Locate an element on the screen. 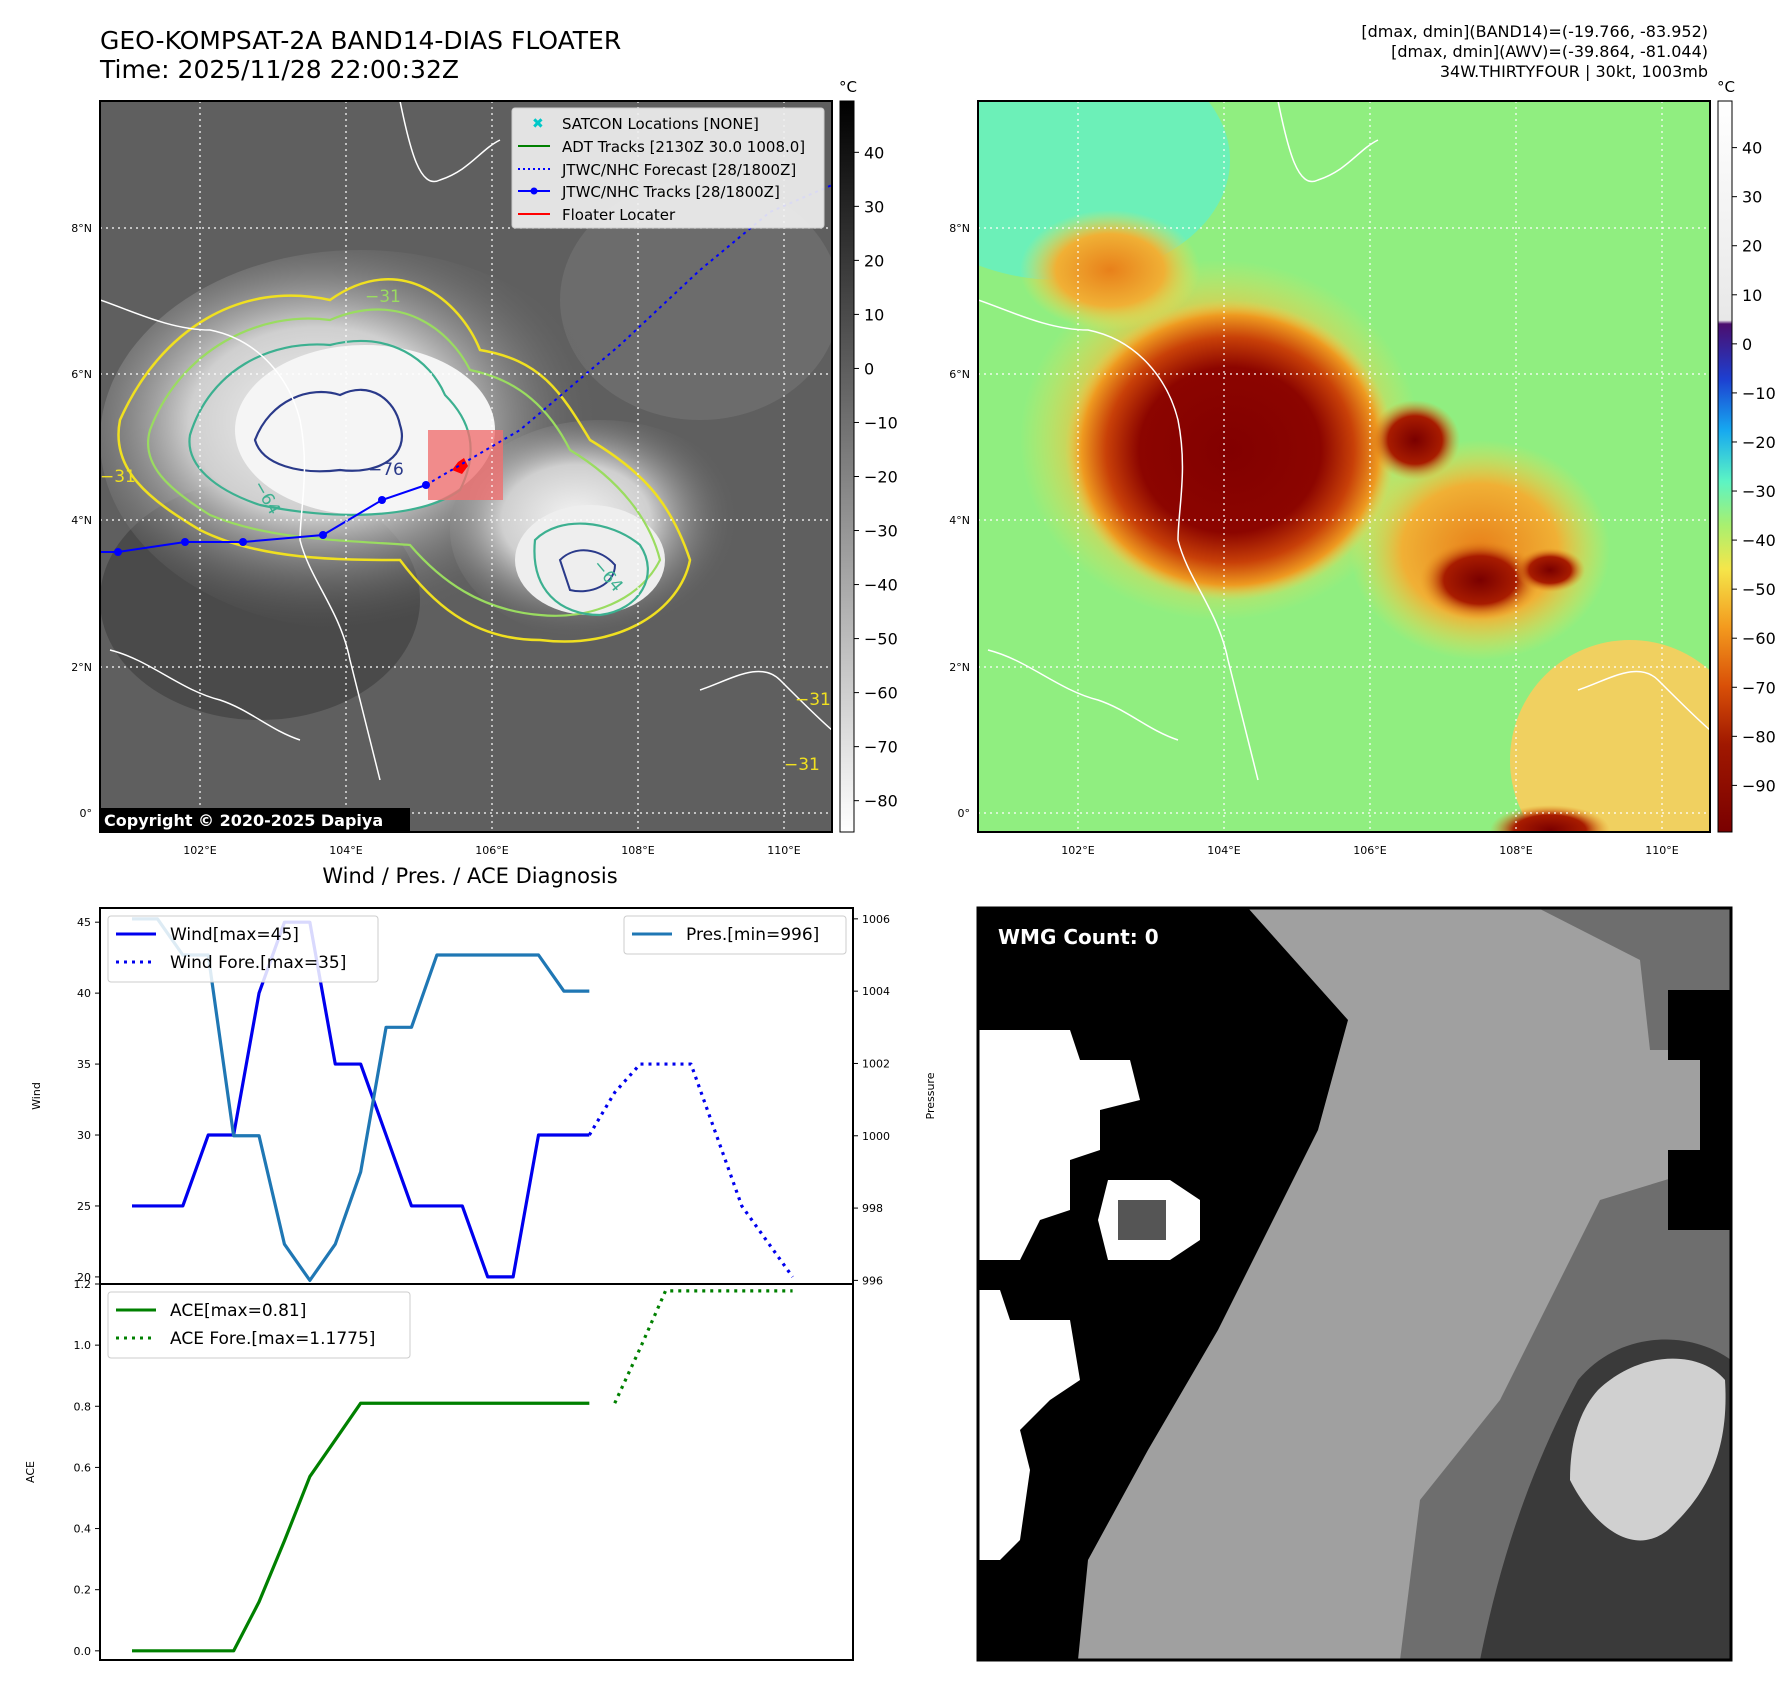 Image resolution: width=1792 pixels, height=1690 pixels. copyright-box is located at coordinates (255, 820).